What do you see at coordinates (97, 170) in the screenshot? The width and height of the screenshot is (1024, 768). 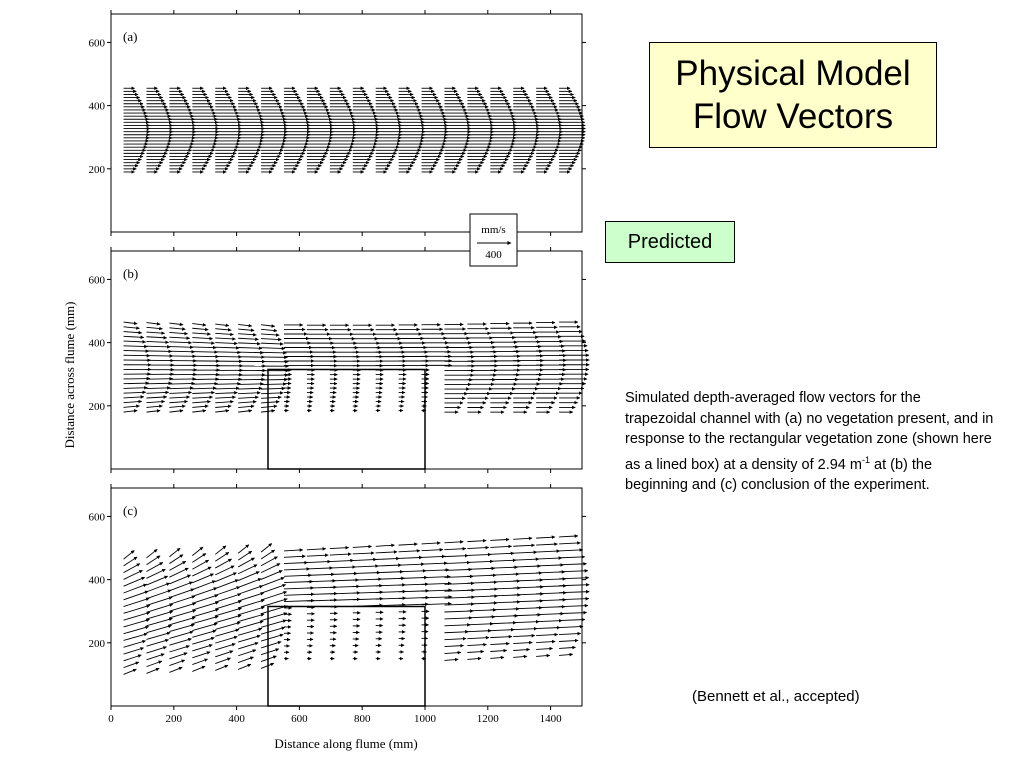 I see `y-tick-label: 200` at bounding box center [97, 170].